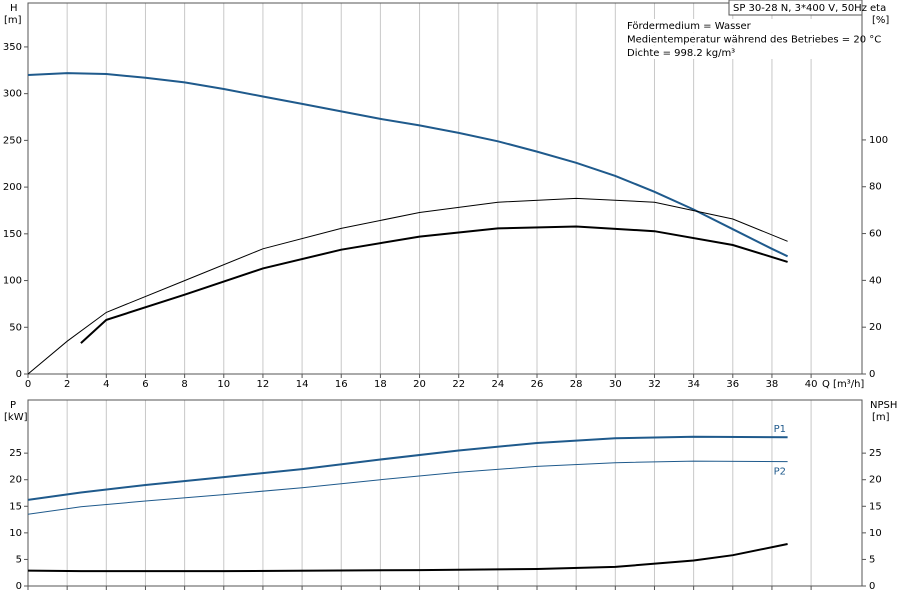 This screenshot has width=900, height=600. What do you see at coordinates (145, 384) in the screenshot?
I see `x-tick-label: 6` at bounding box center [145, 384].